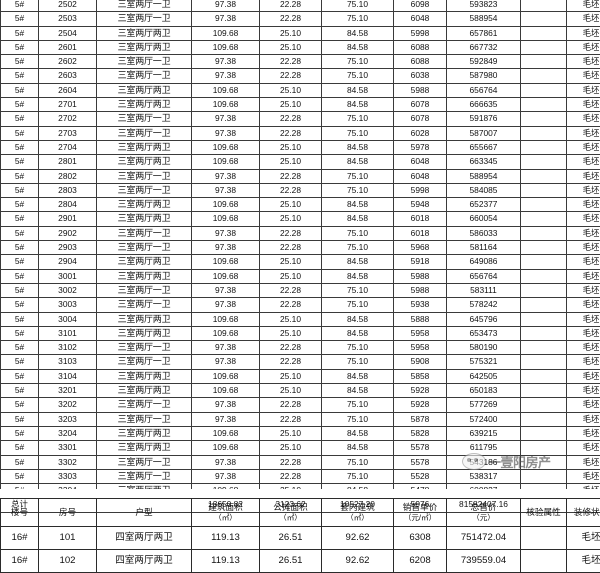  I want to click on cell-total-price: 588954, so click(484, 176).